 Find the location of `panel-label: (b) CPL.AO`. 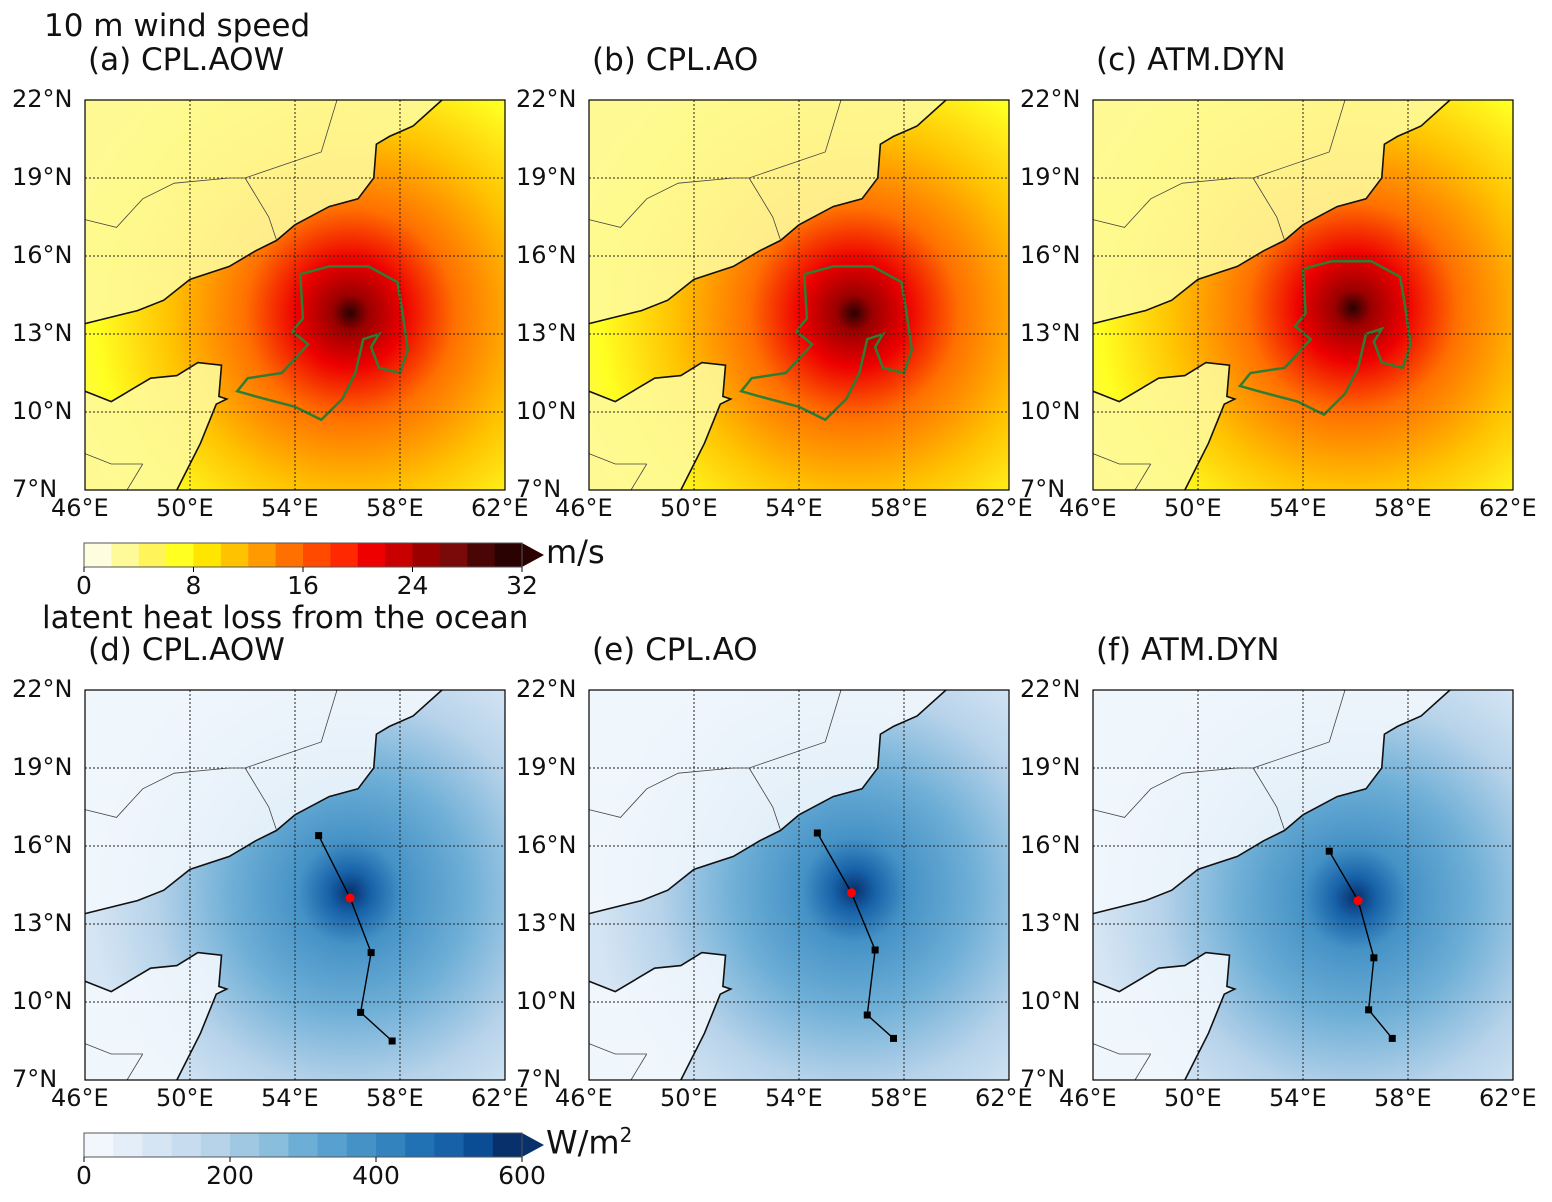

panel-label: (b) CPL.AO is located at coordinates (675, 60).